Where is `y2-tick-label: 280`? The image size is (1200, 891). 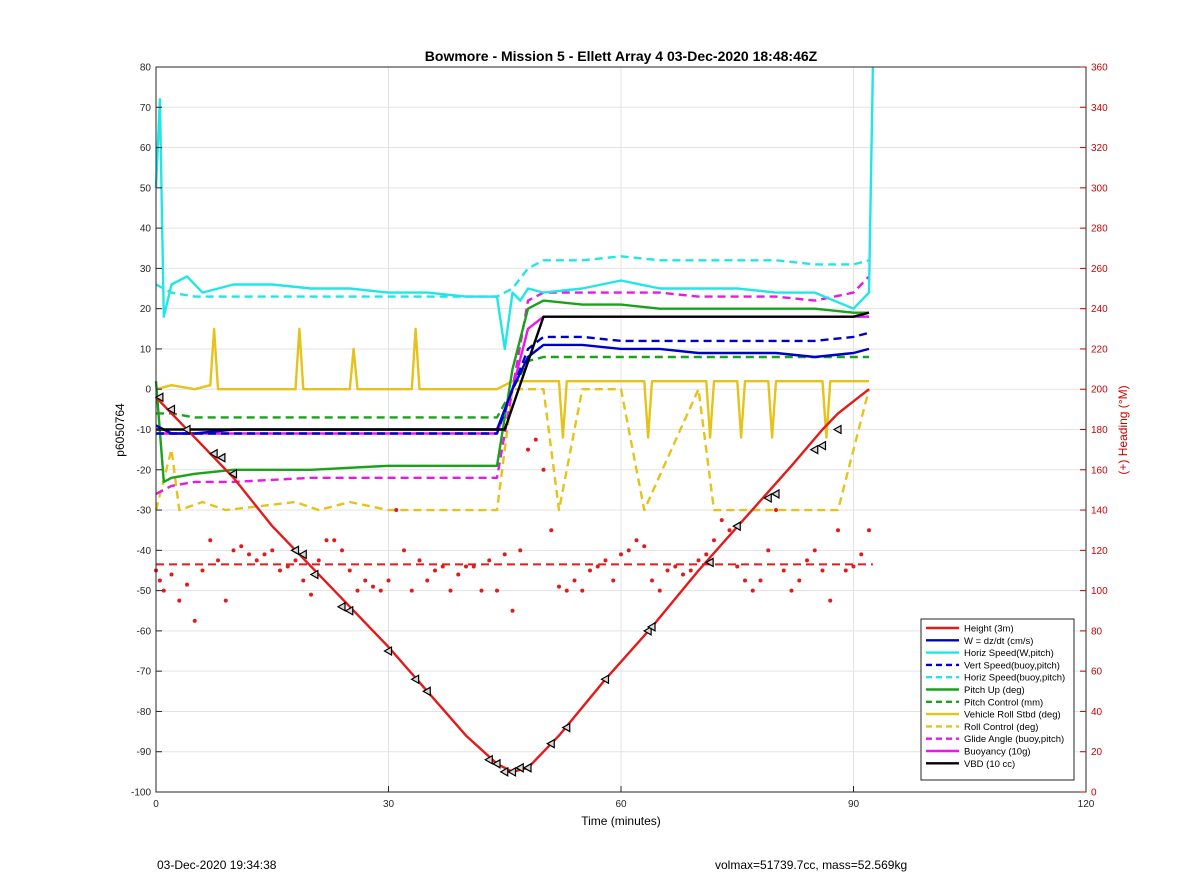
y2-tick-label: 280 is located at coordinates (1099, 229).